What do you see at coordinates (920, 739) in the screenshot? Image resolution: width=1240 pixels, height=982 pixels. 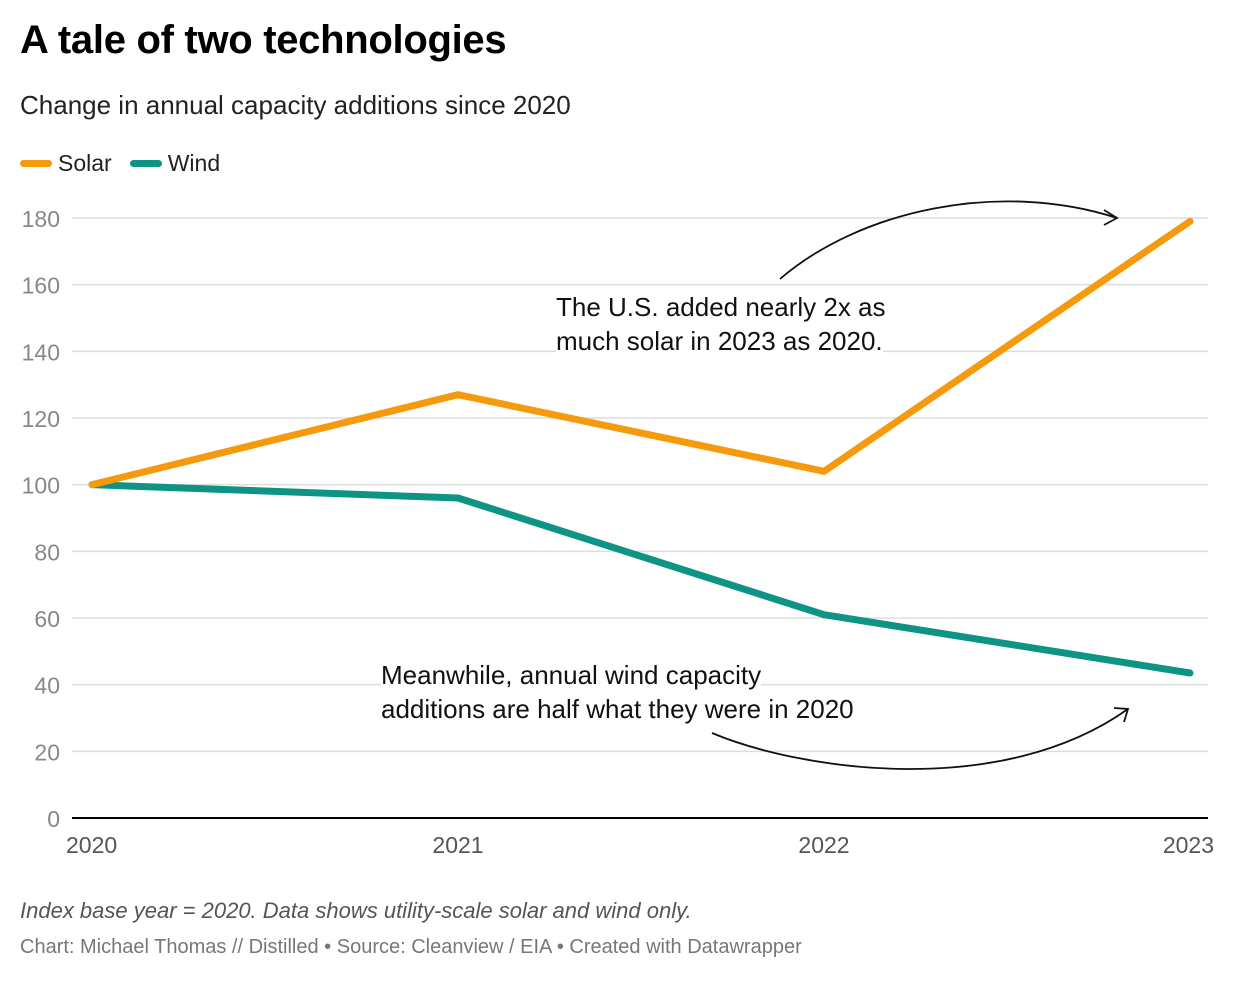 I see `annotation-arrow-wind` at bounding box center [920, 739].